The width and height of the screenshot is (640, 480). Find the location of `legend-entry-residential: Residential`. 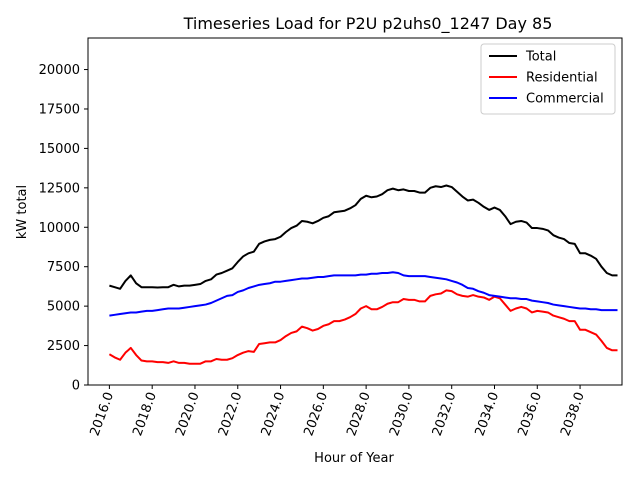

legend-entry-residential: Residential is located at coordinates (562, 78).